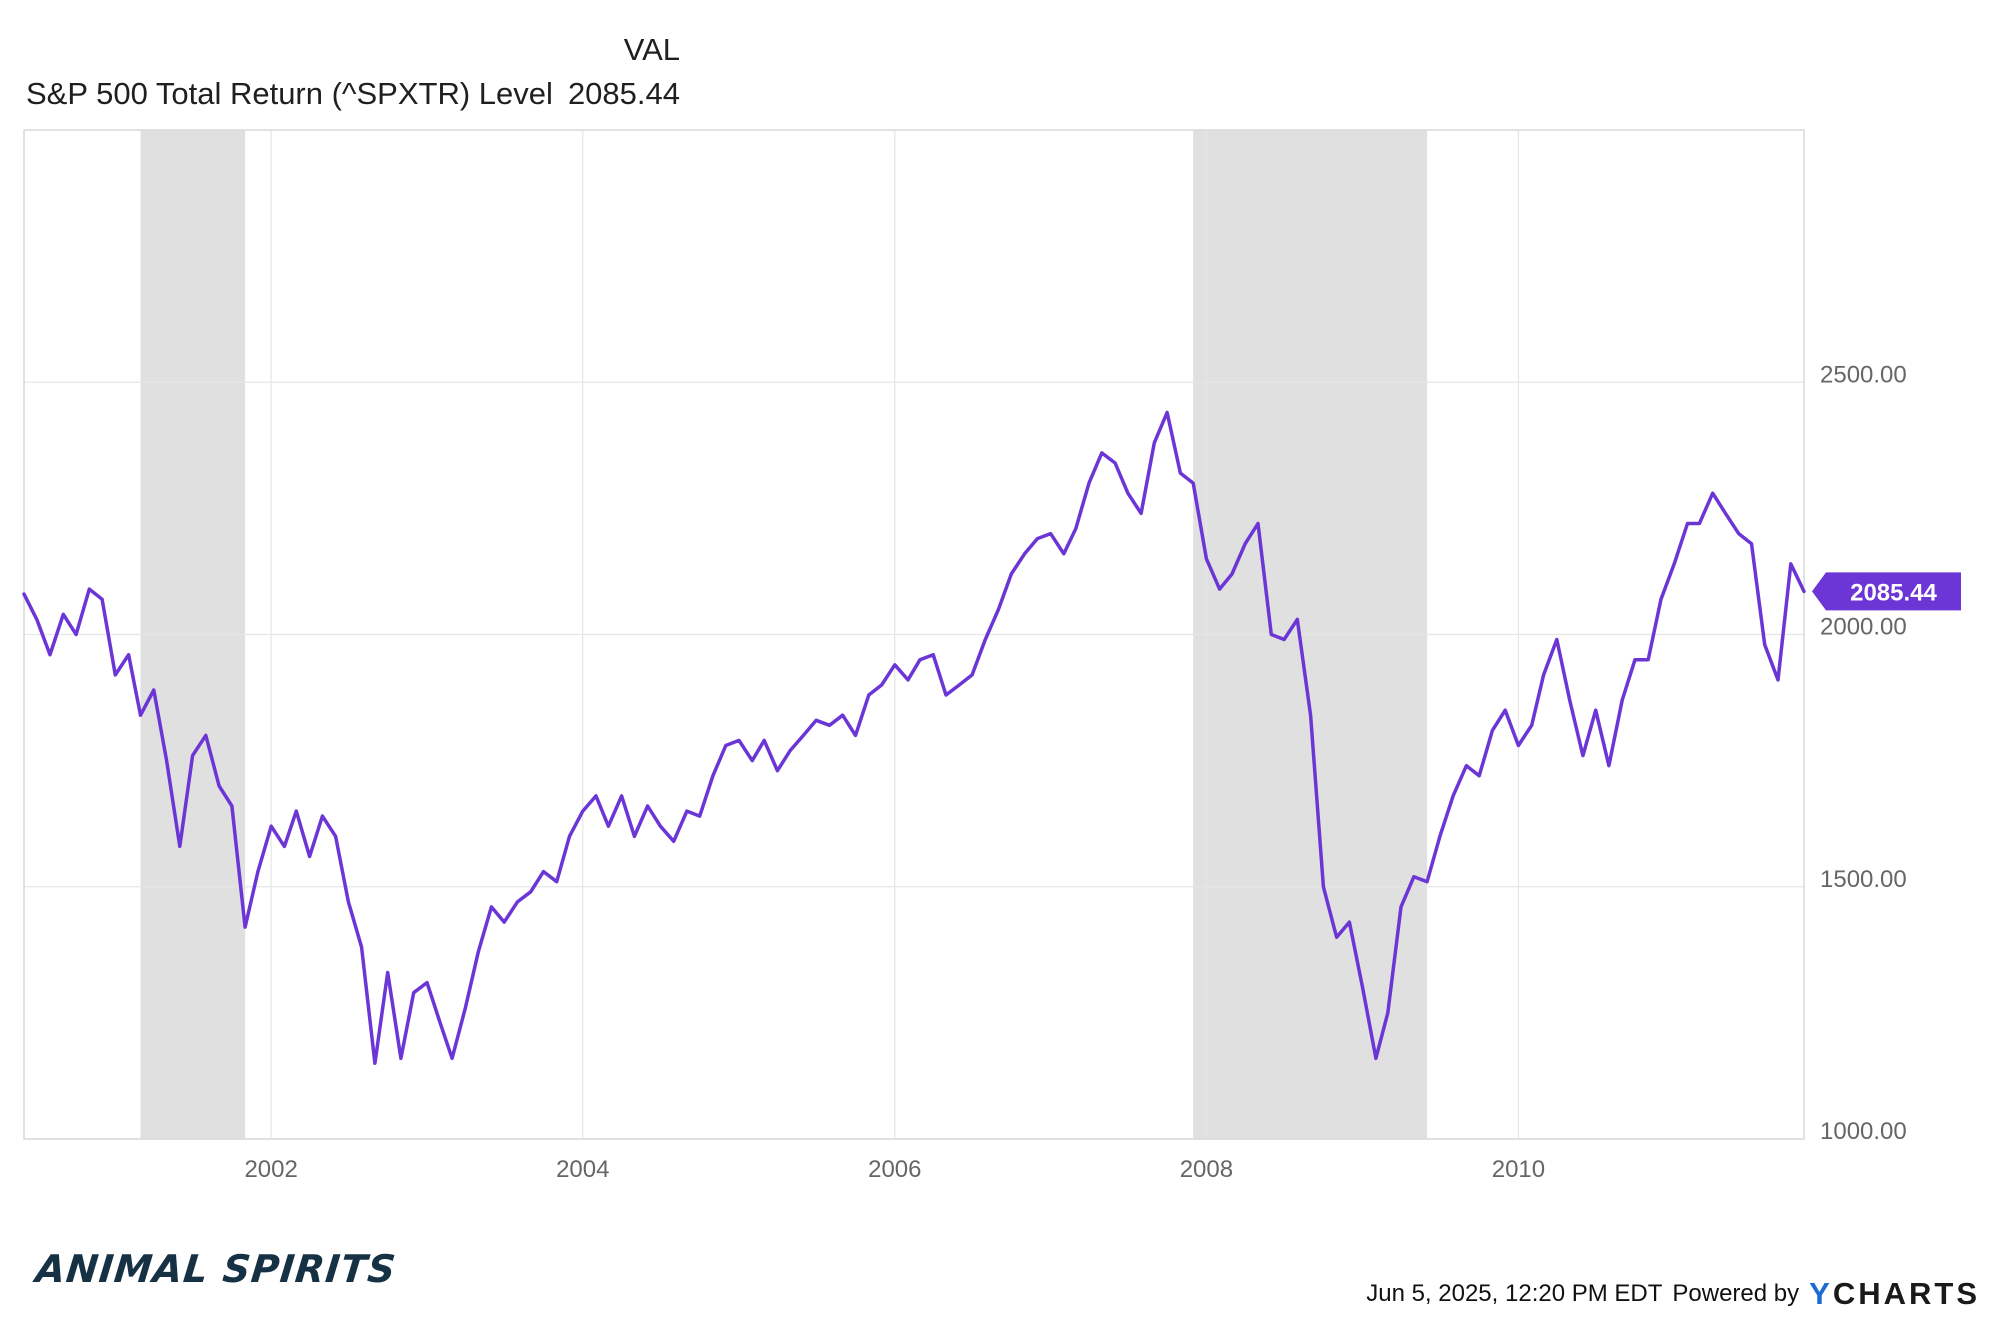  Describe the element at coordinates (1821, 1293) in the screenshot. I see `ycharts-logo-y: Y` at that location.